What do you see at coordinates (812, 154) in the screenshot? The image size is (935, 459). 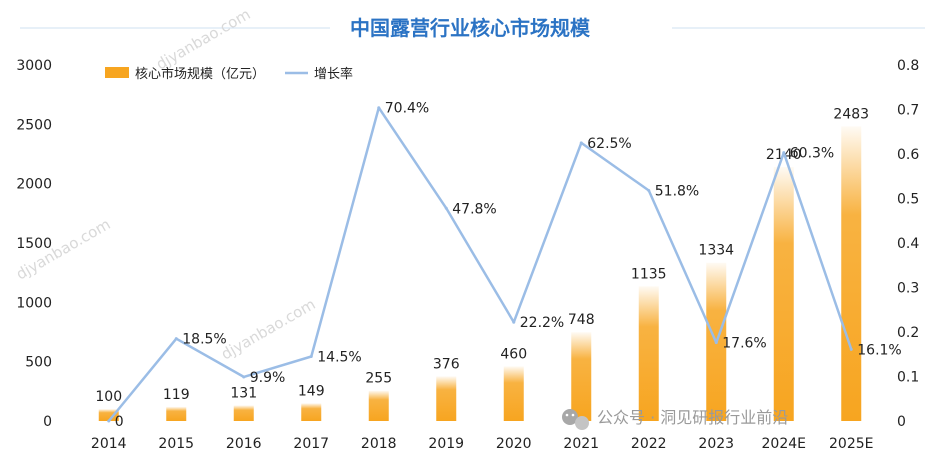 I see `line-label: 60.3%` at bounding box center [812, 154].